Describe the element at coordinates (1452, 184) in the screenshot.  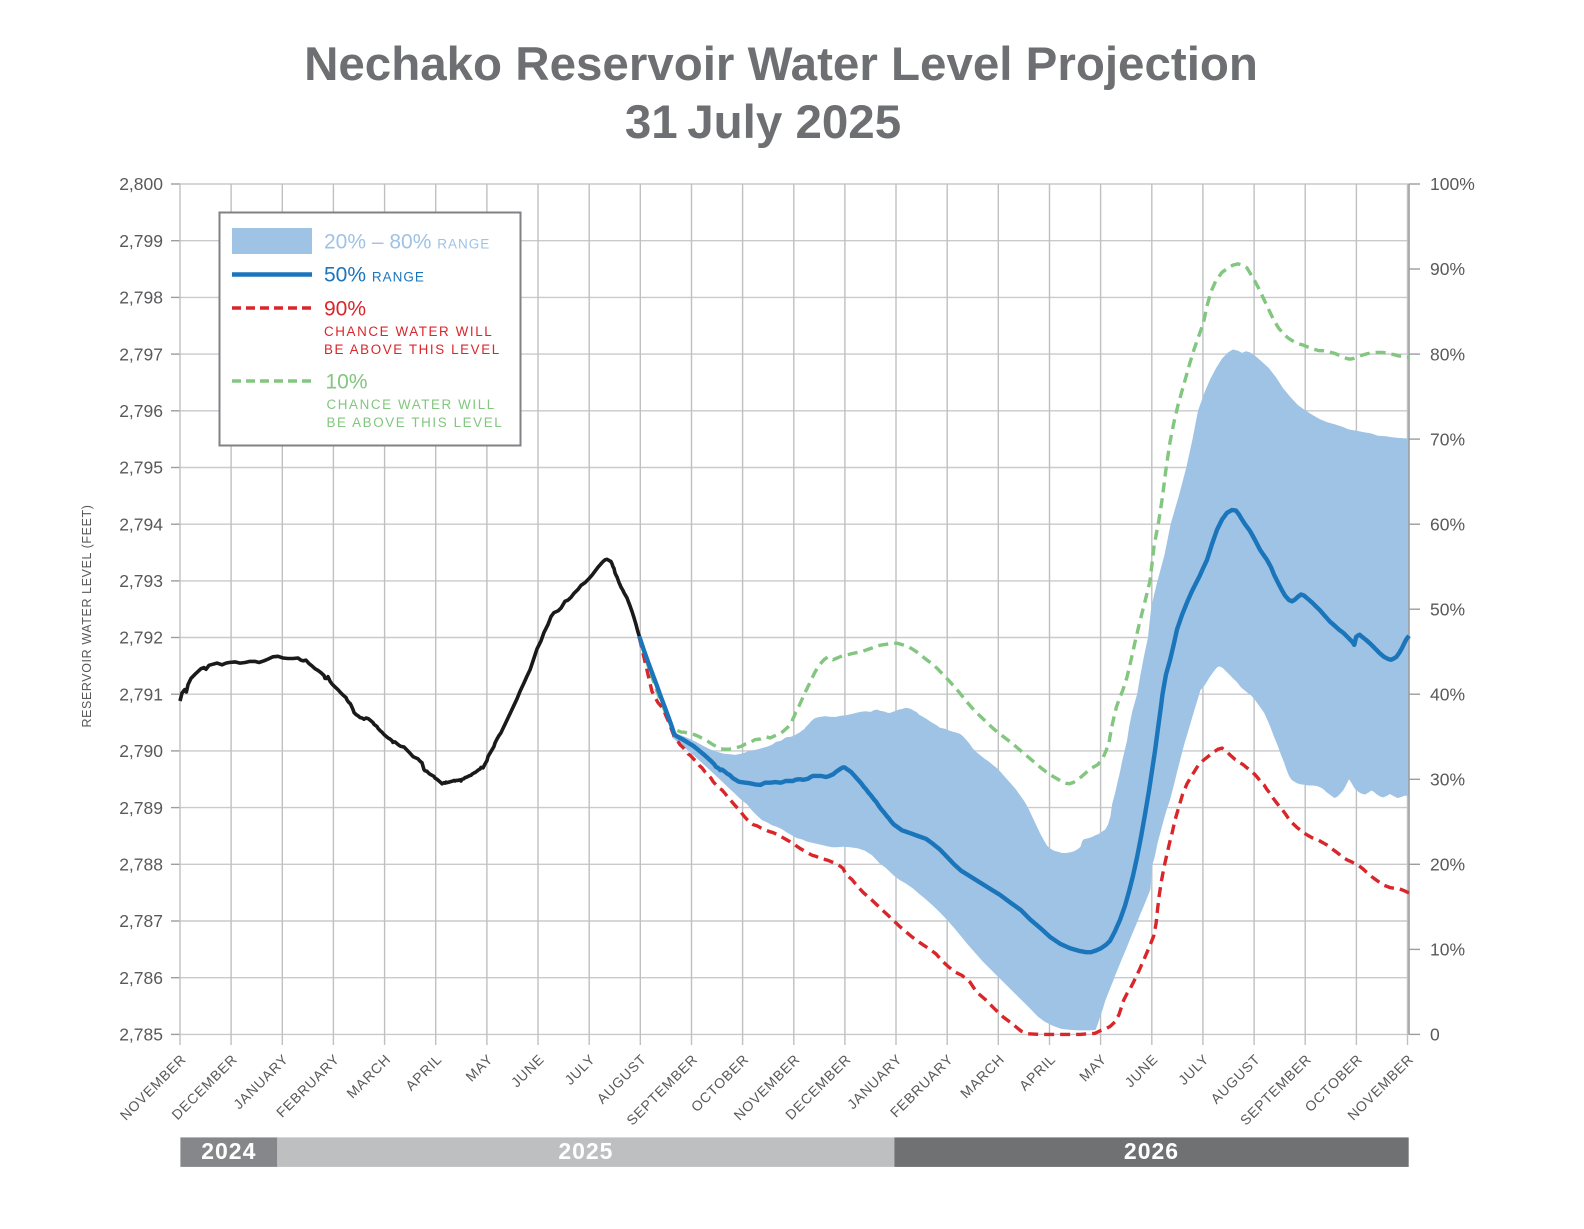
I see `svg-text: 100%` at that location.